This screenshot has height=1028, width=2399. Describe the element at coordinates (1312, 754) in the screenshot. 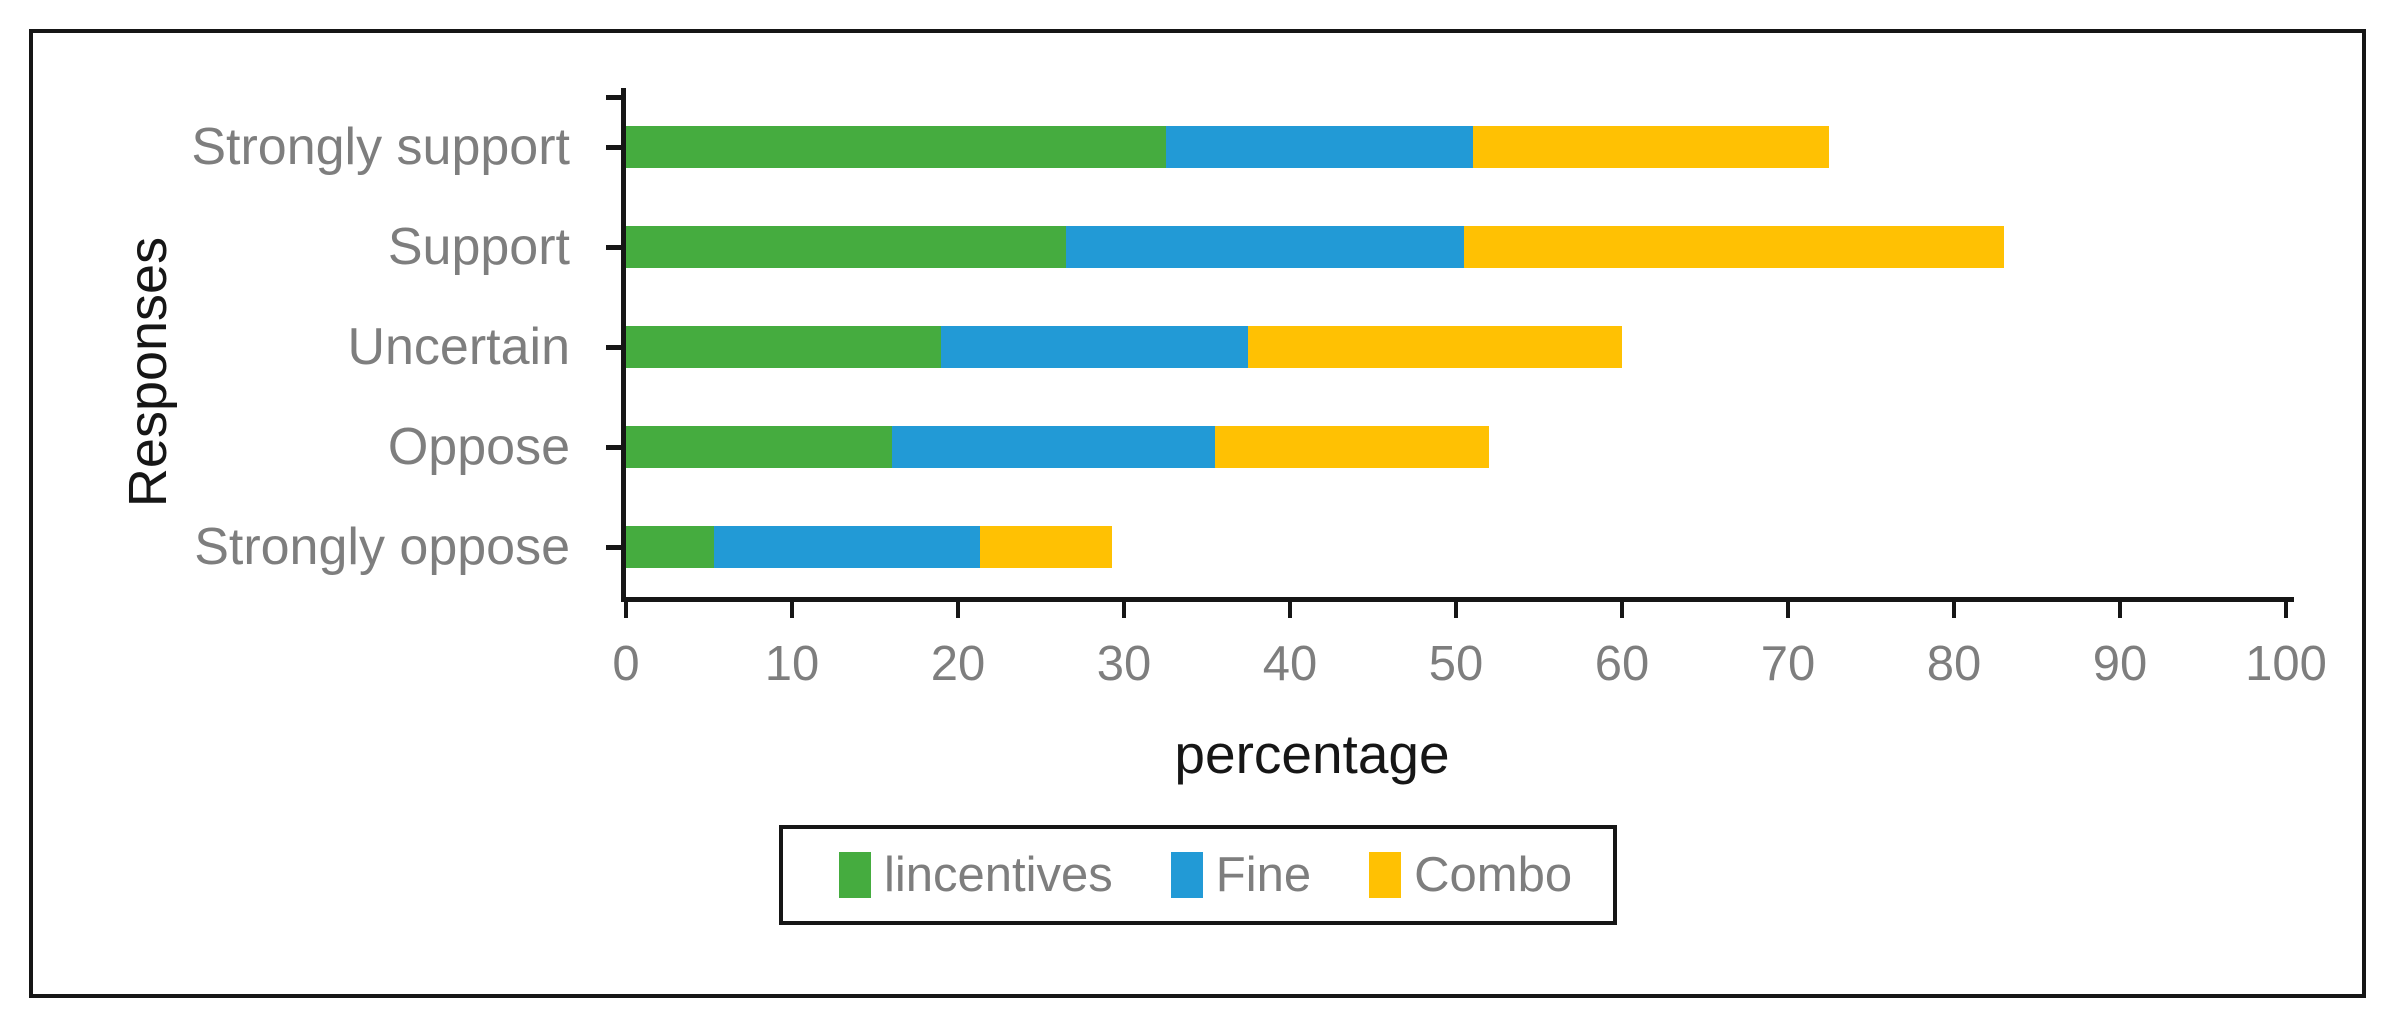

I see `x-axis-title: percentage` at that location.